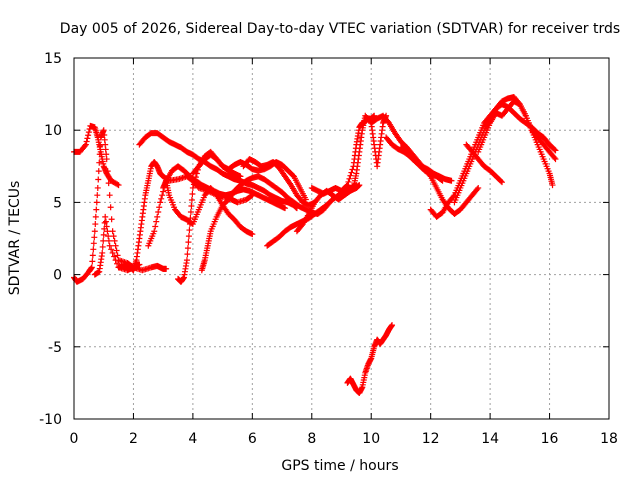 This screenshot has width=640, height=480. What do you see at coordinates (421, 164) in the screenshot?
I see `series-sat-r` at bounding box center [421, 164].